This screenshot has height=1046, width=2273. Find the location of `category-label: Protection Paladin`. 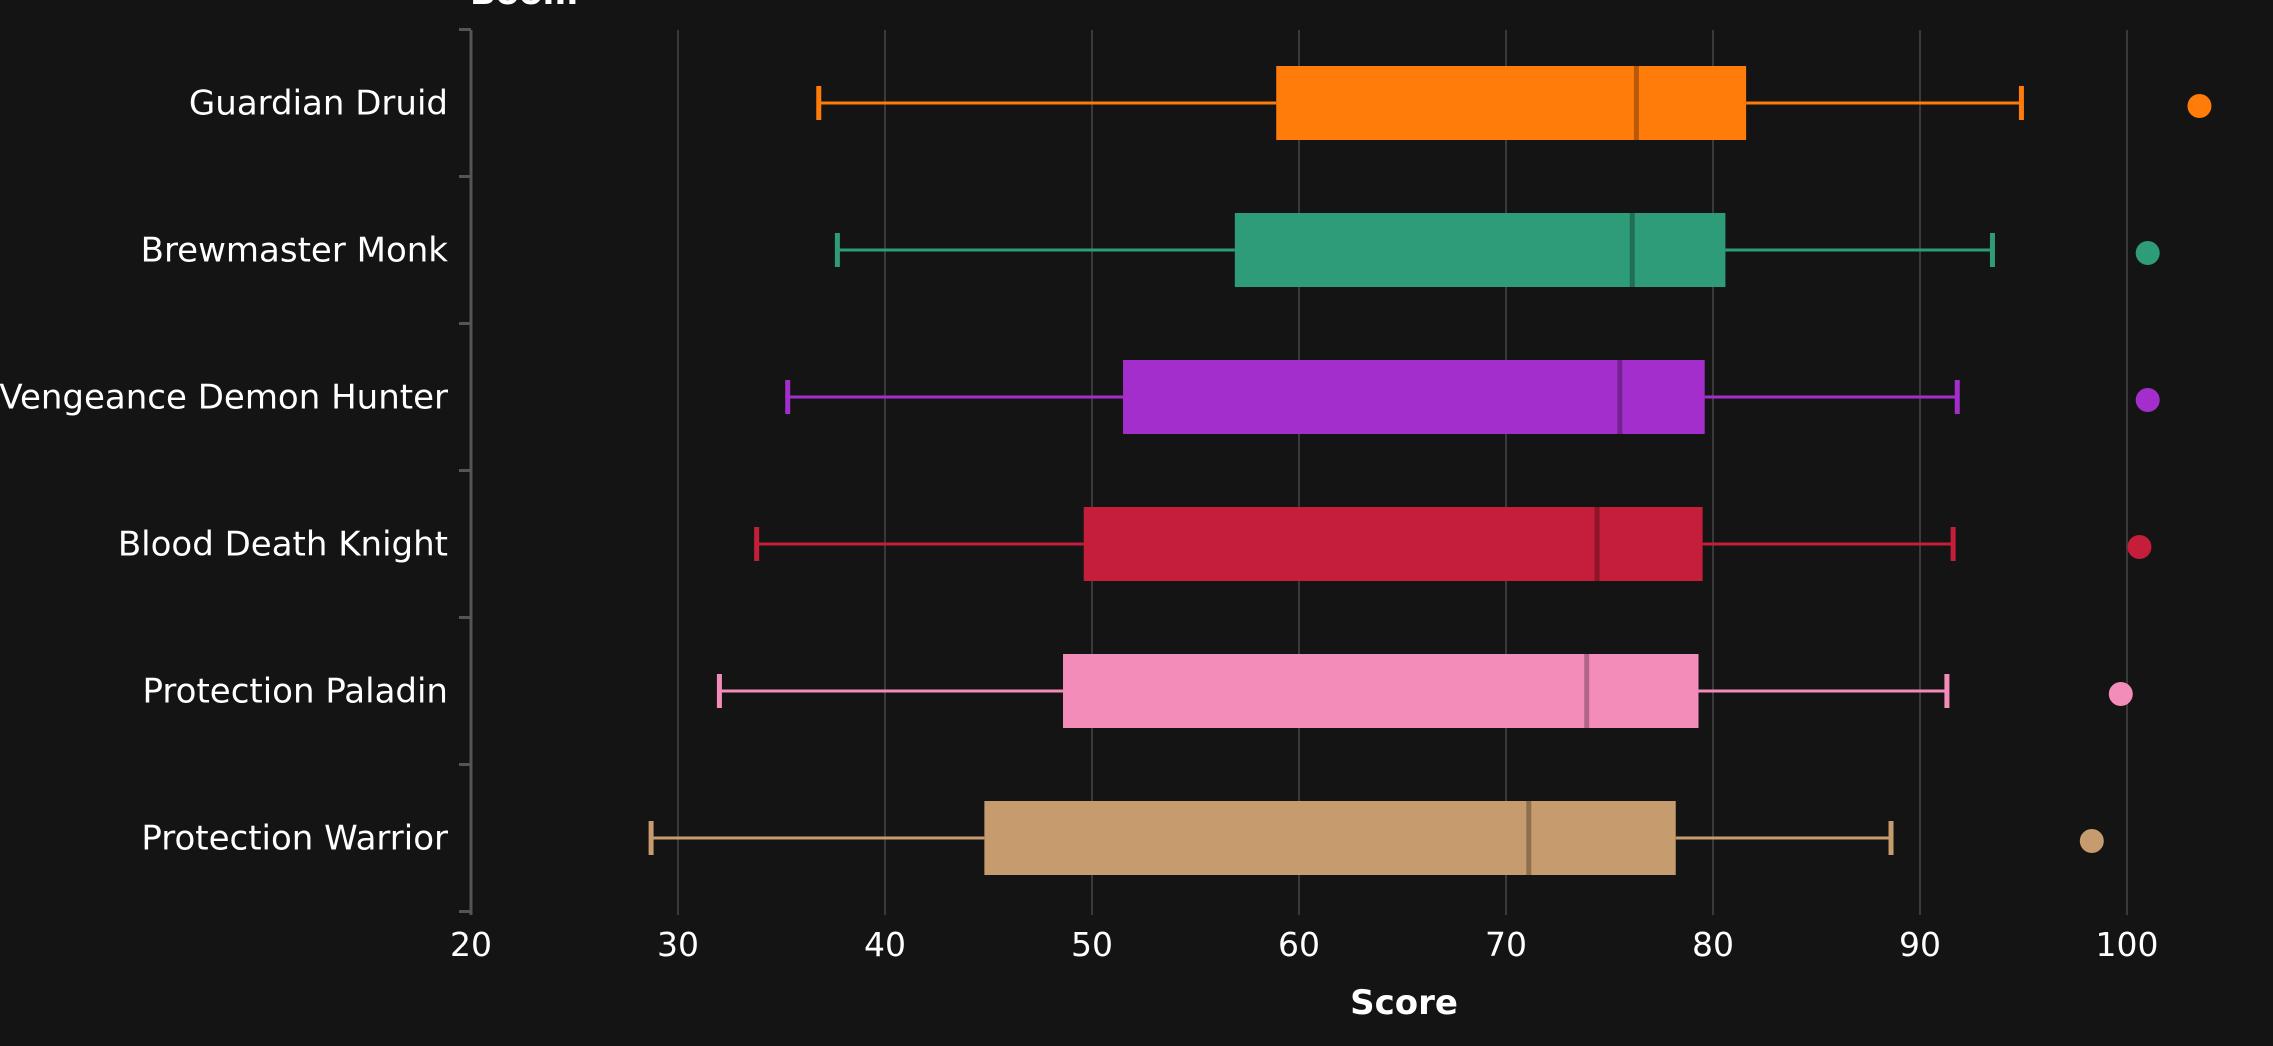

category-label: Protection Paladin is located at coordinates (296, 692).